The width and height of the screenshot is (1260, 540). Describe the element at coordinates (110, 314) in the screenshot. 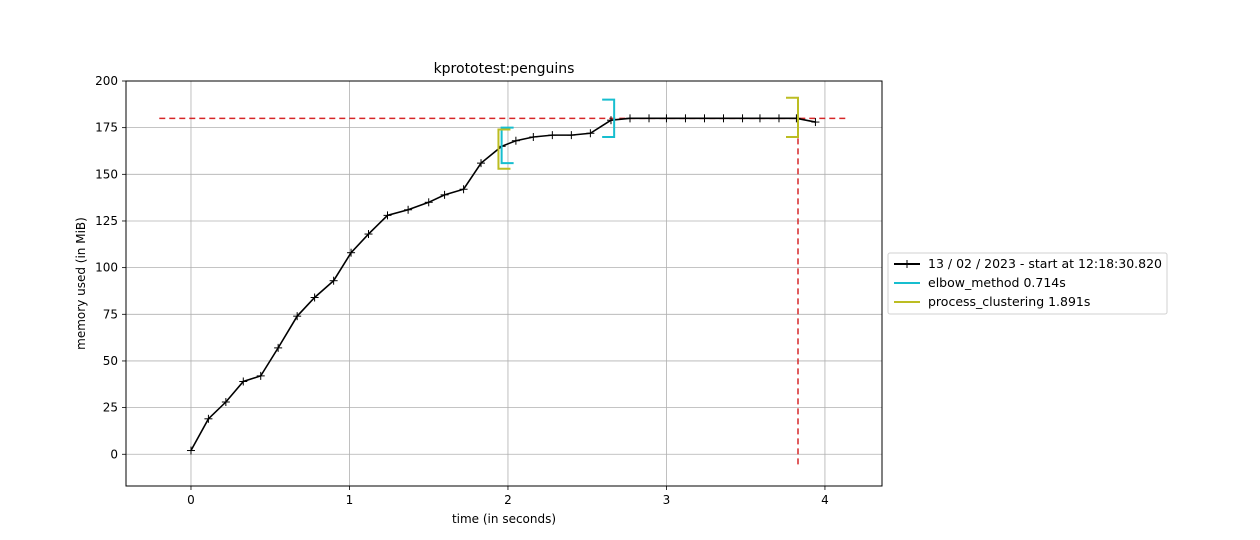

I see `y-tick-label: 75` at that location.